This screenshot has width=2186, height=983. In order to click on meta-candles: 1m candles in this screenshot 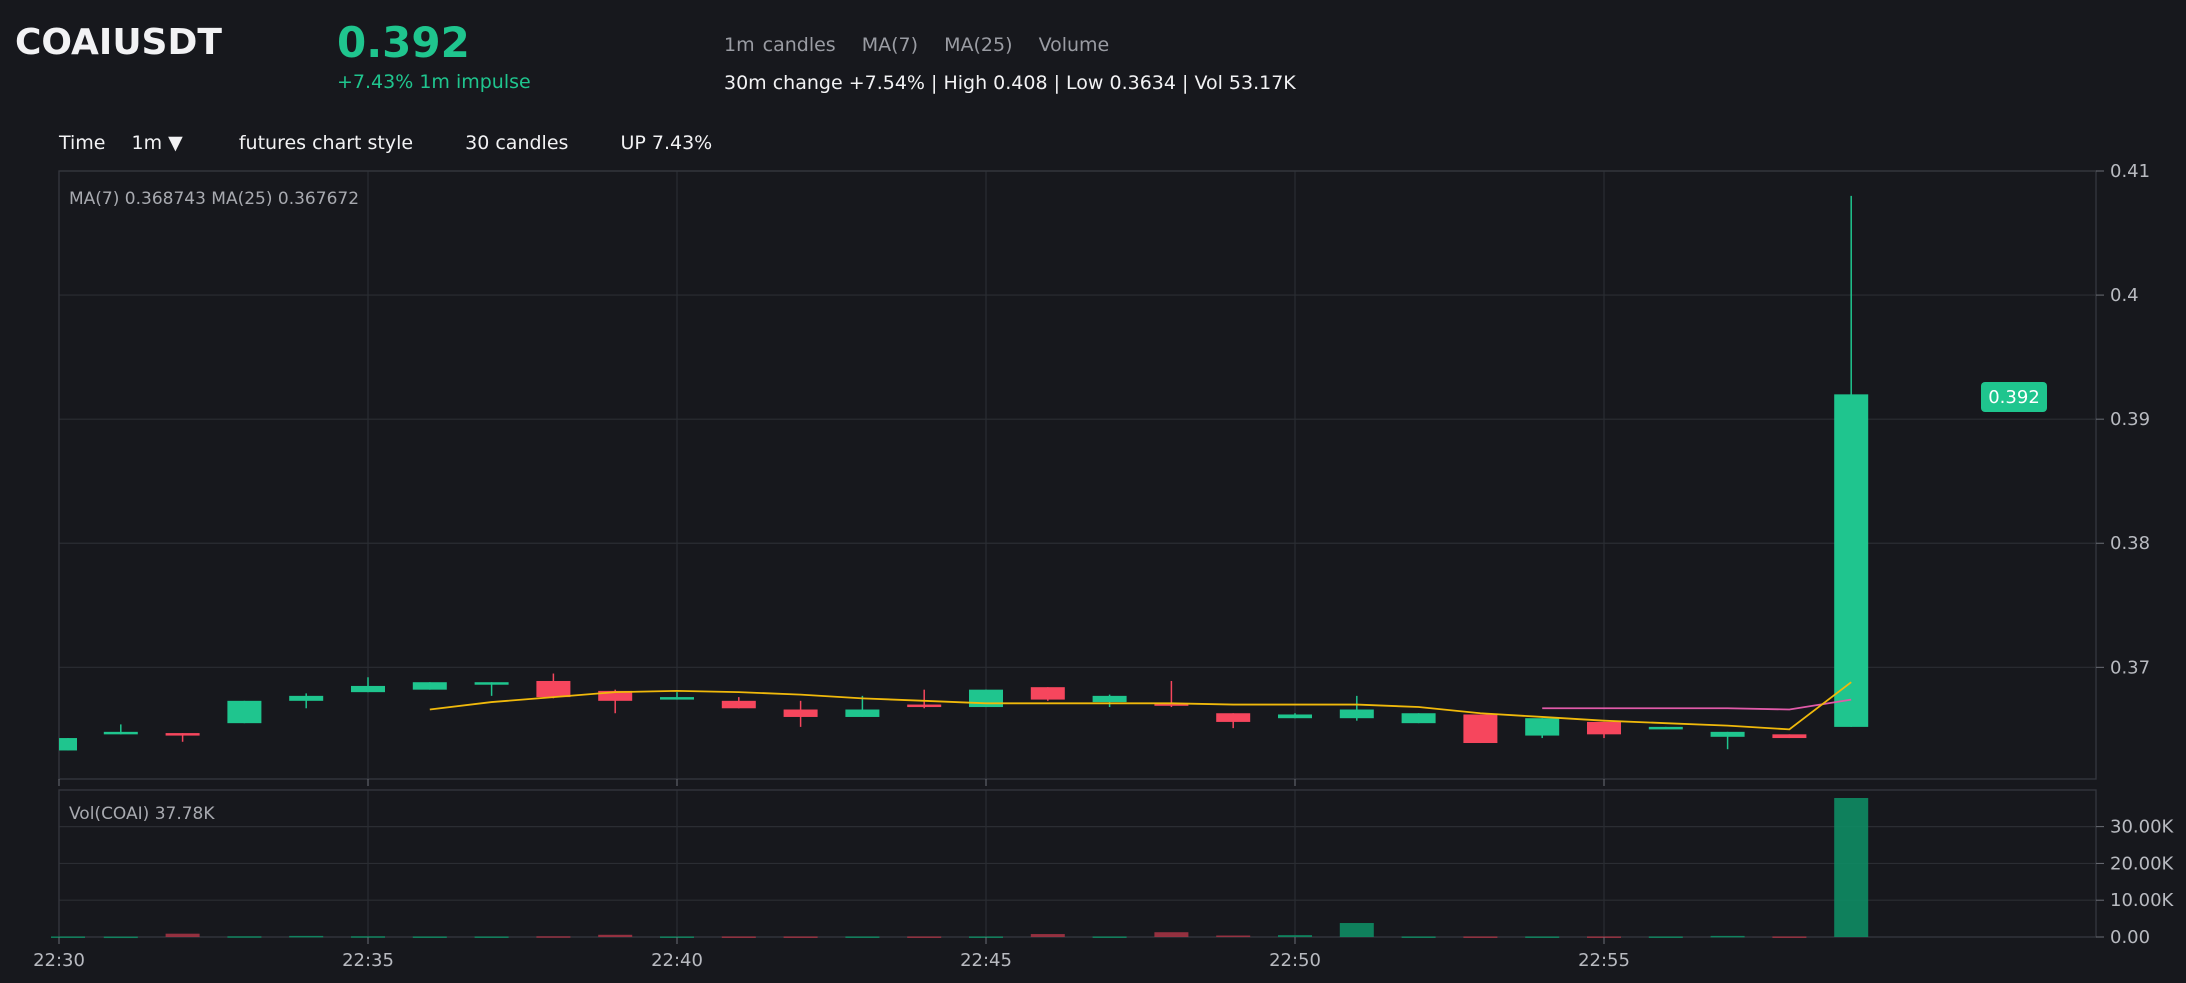, I will do `click(780, 45)`.